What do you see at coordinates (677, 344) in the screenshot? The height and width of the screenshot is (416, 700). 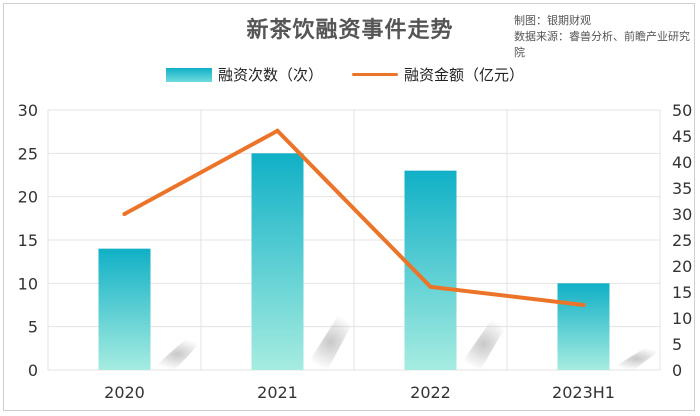 I see `y-right-tick-label: 5` at bounding box center [677, 344].